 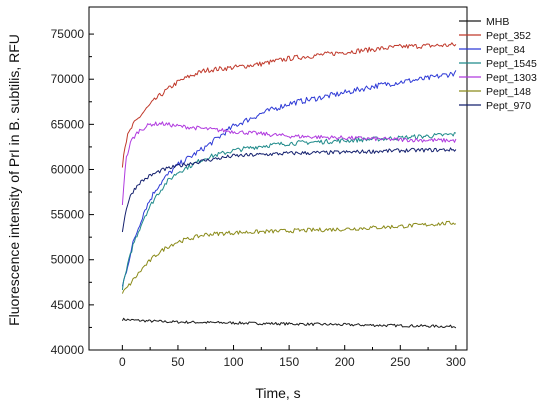 I want to click on x-tick-label: 0, so click(x=122, y=362).